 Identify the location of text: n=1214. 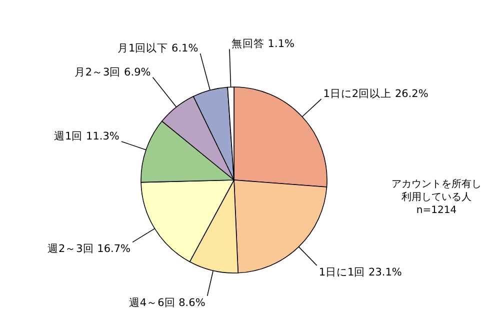
(436, 210).